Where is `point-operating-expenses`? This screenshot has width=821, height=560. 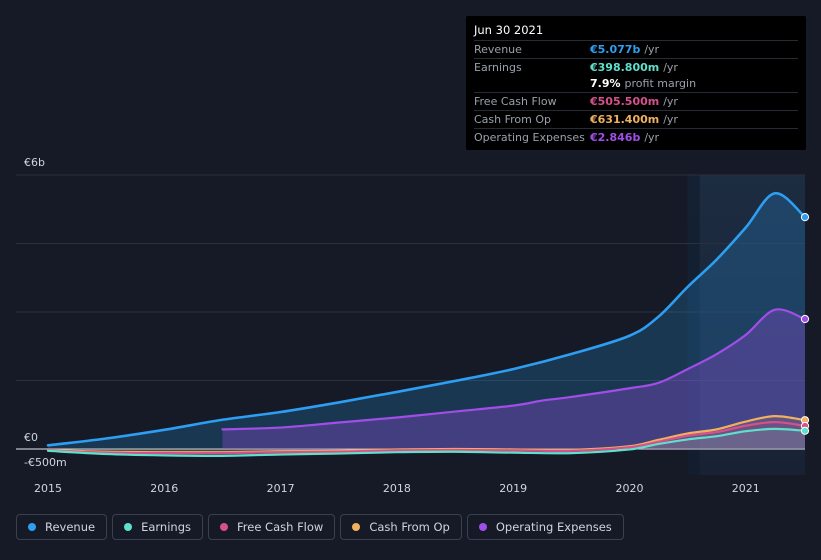
point-operating-expenses is located at coordinates (805, 319).